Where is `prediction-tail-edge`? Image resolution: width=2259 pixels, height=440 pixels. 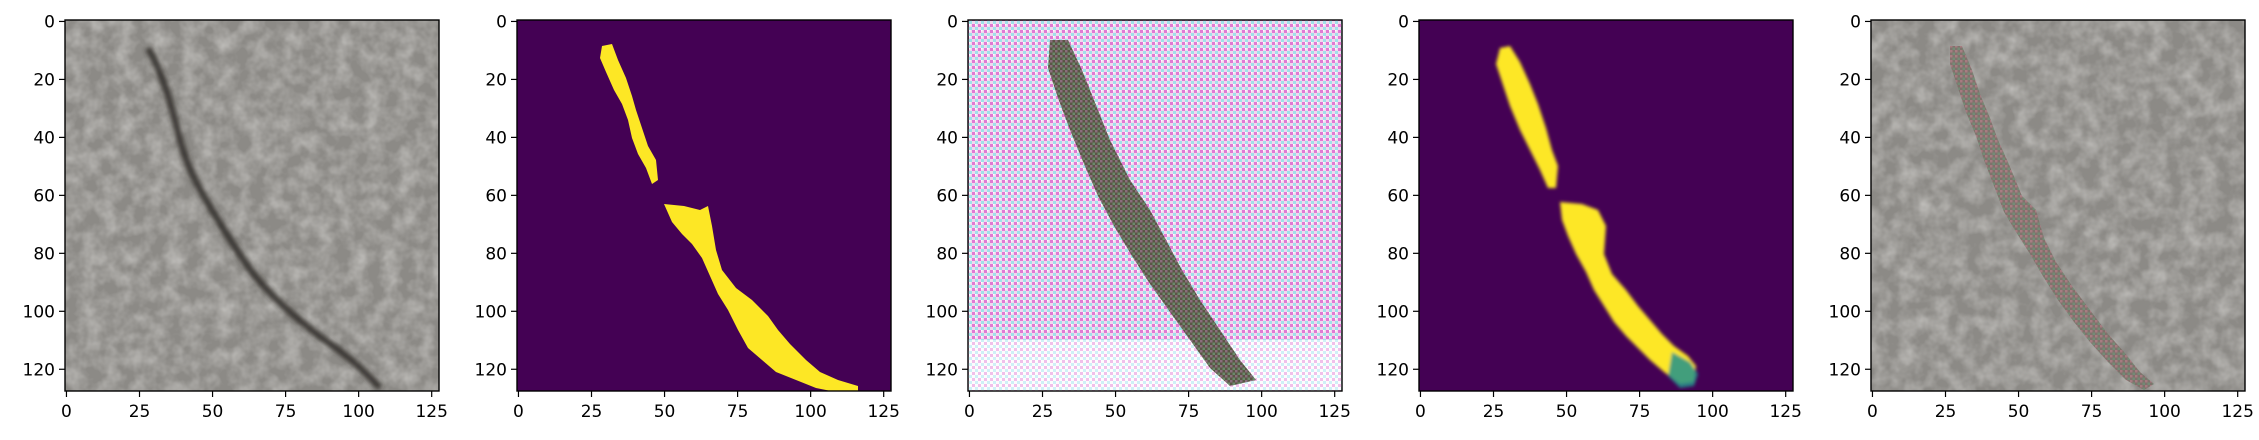 prediction-tail-edge is located at coordinates (1683, 370).